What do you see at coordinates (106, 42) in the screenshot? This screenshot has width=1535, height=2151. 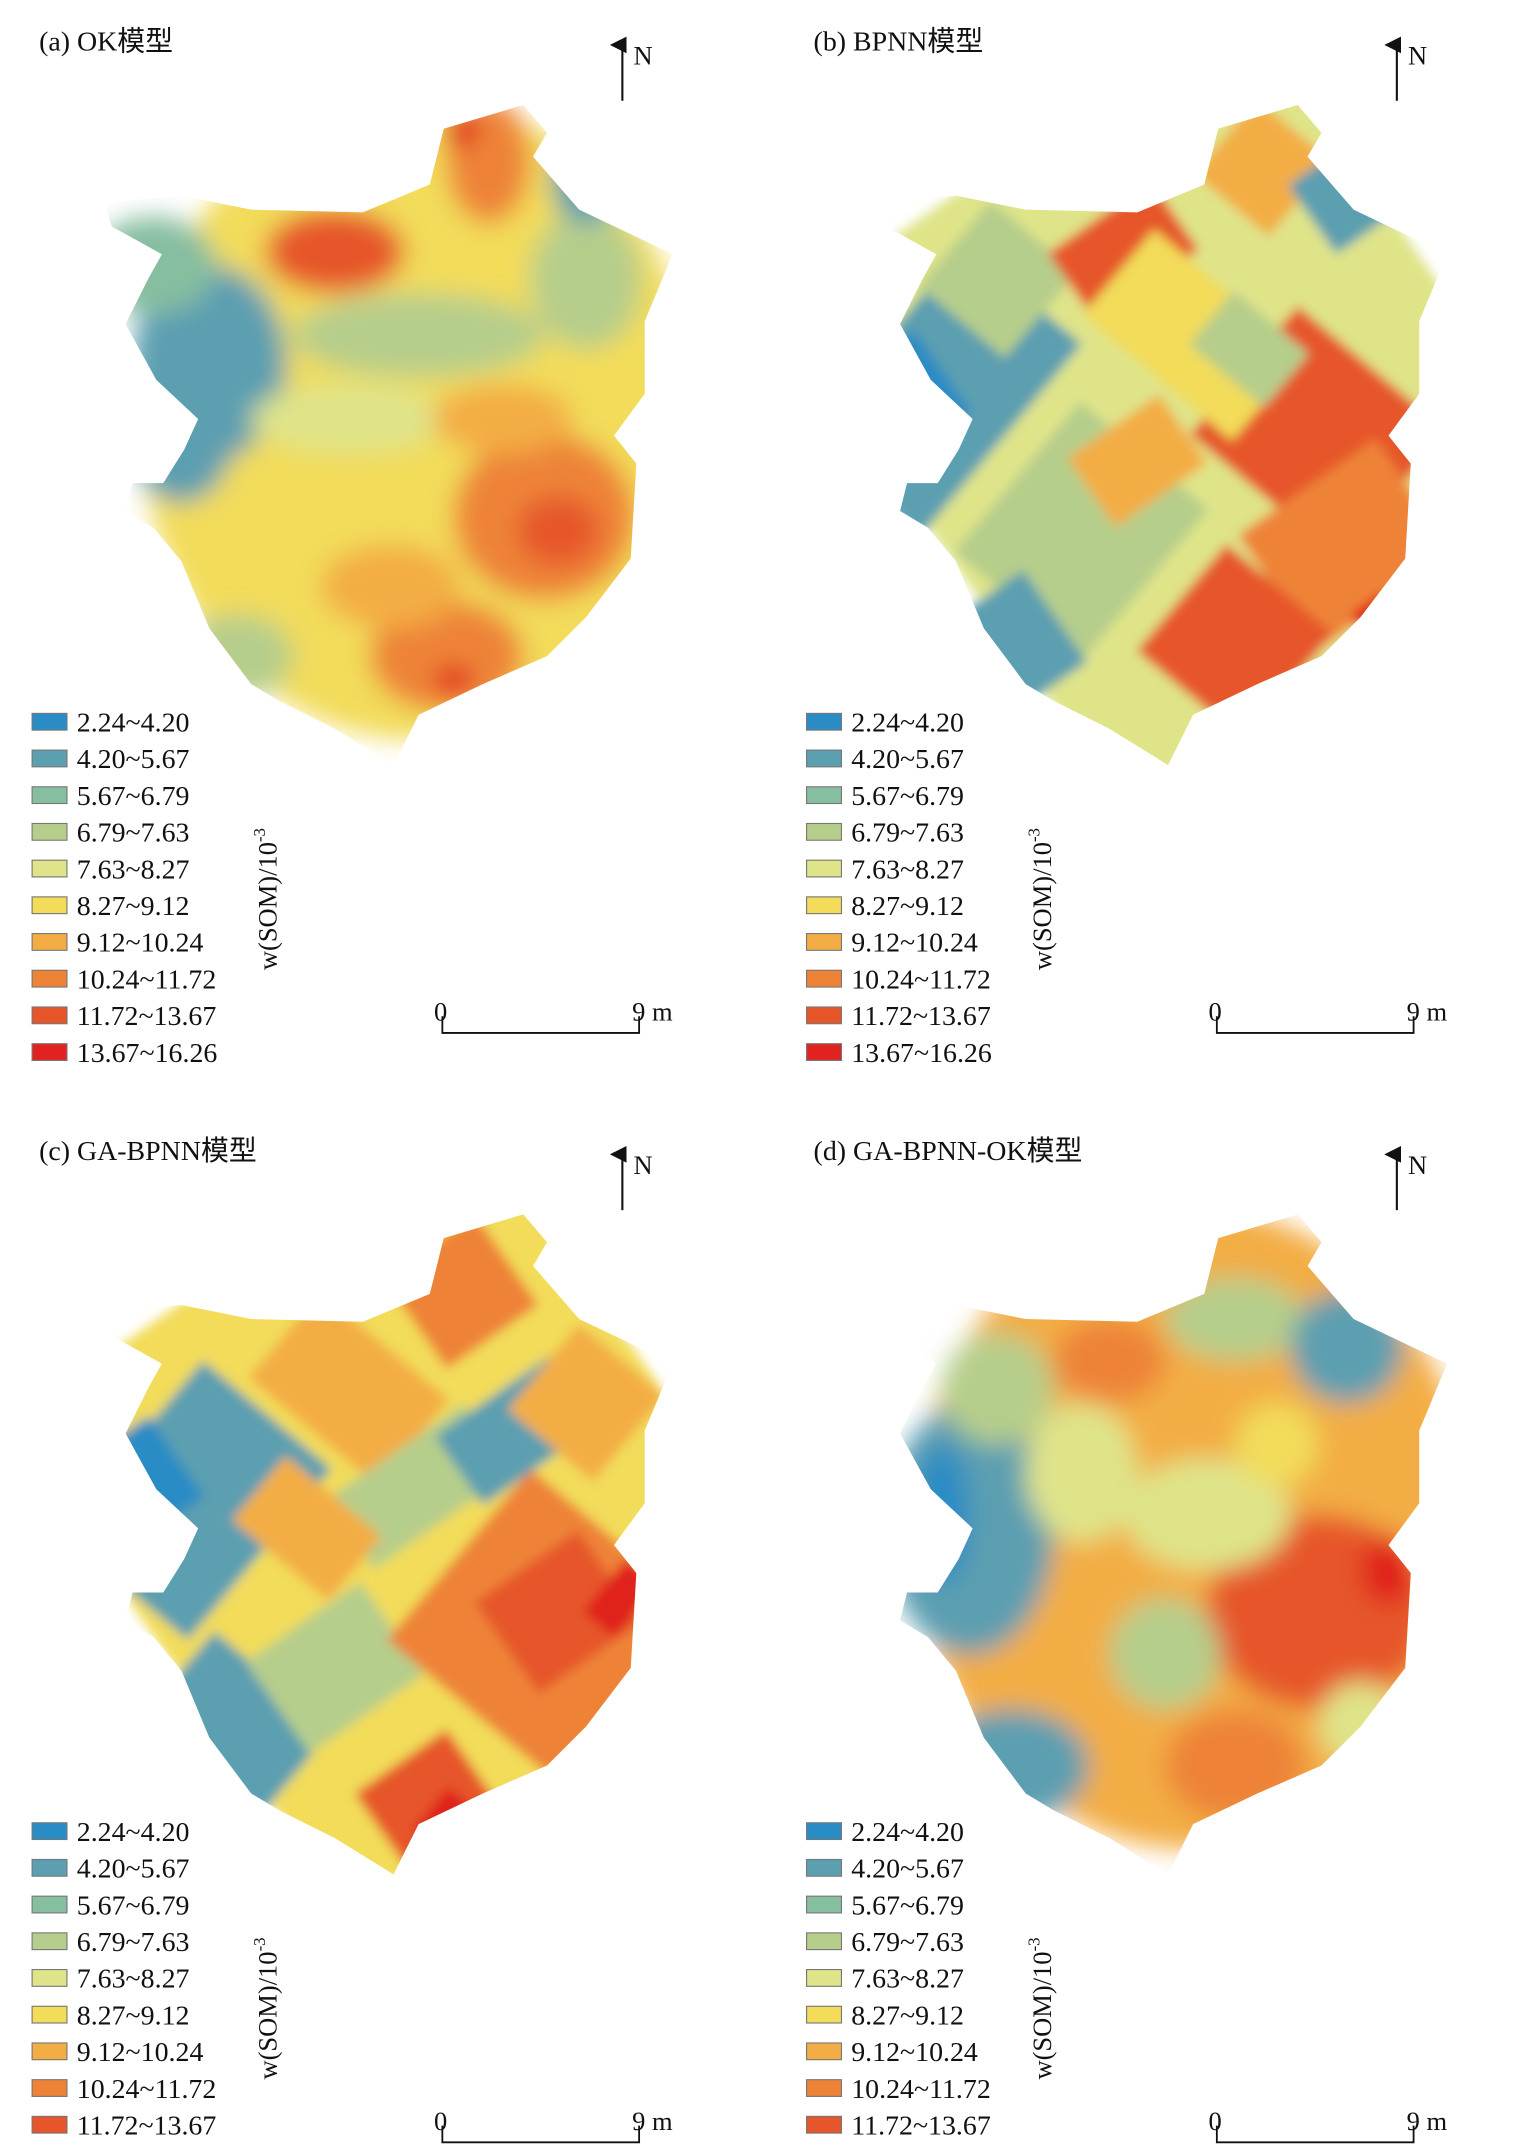 I see `panel-title: (a) OK模型` at bounding box center [106, 42].